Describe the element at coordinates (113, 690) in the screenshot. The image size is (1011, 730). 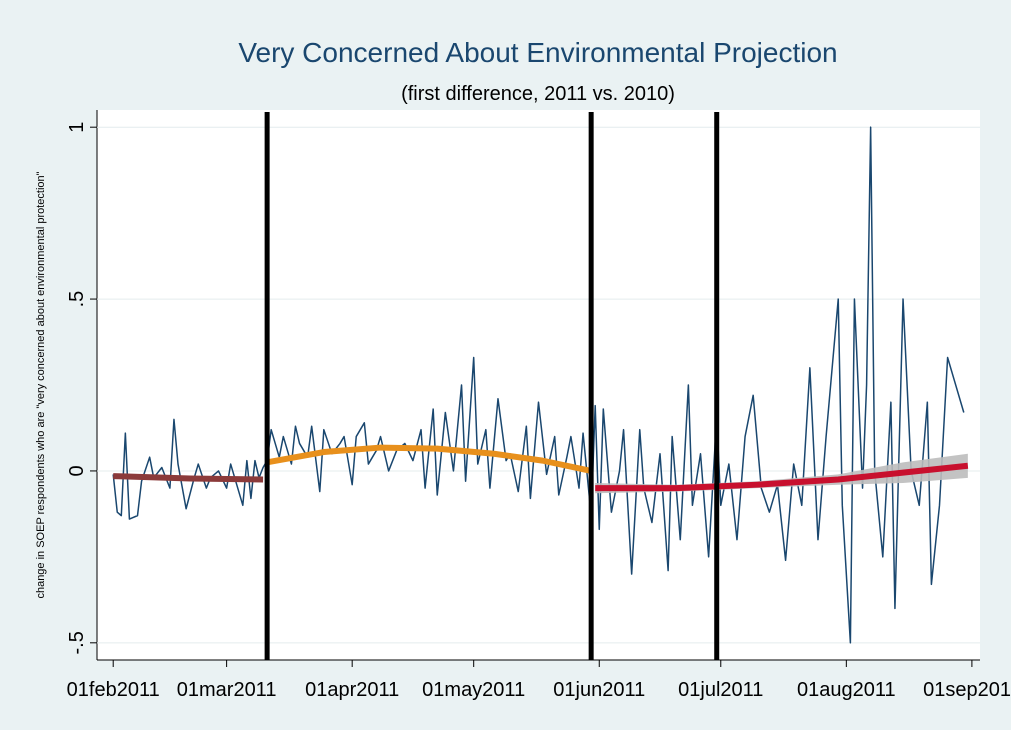
I see `x-tick-label: 01feb2011` at that location.